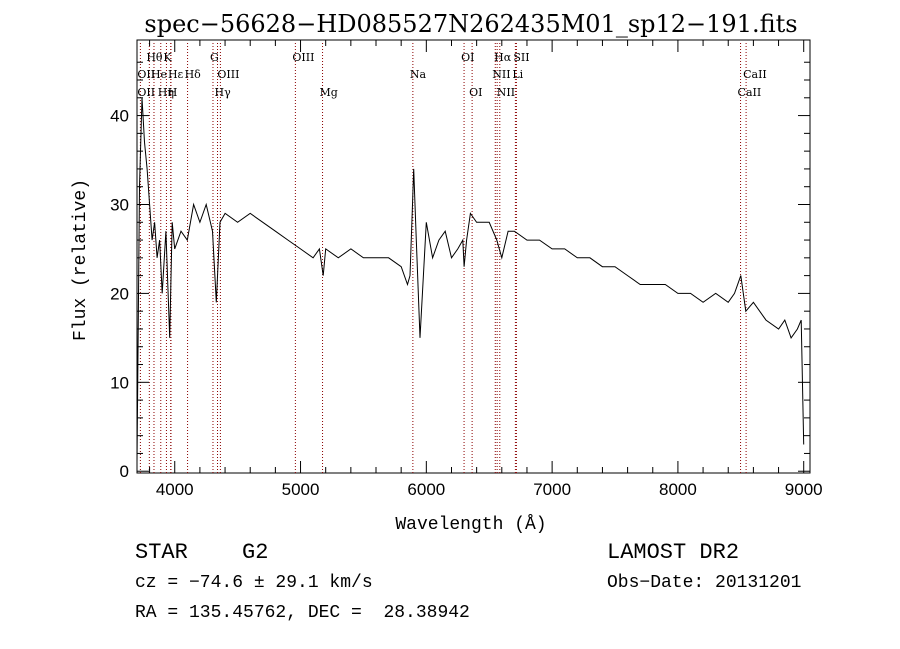 Image resolution: width=900 pixels, height=649 pixels. What do you see at coordinates (119, 116) in the screenshot?
I see `y-tick-label: 40` at bounding box center [119, 116].